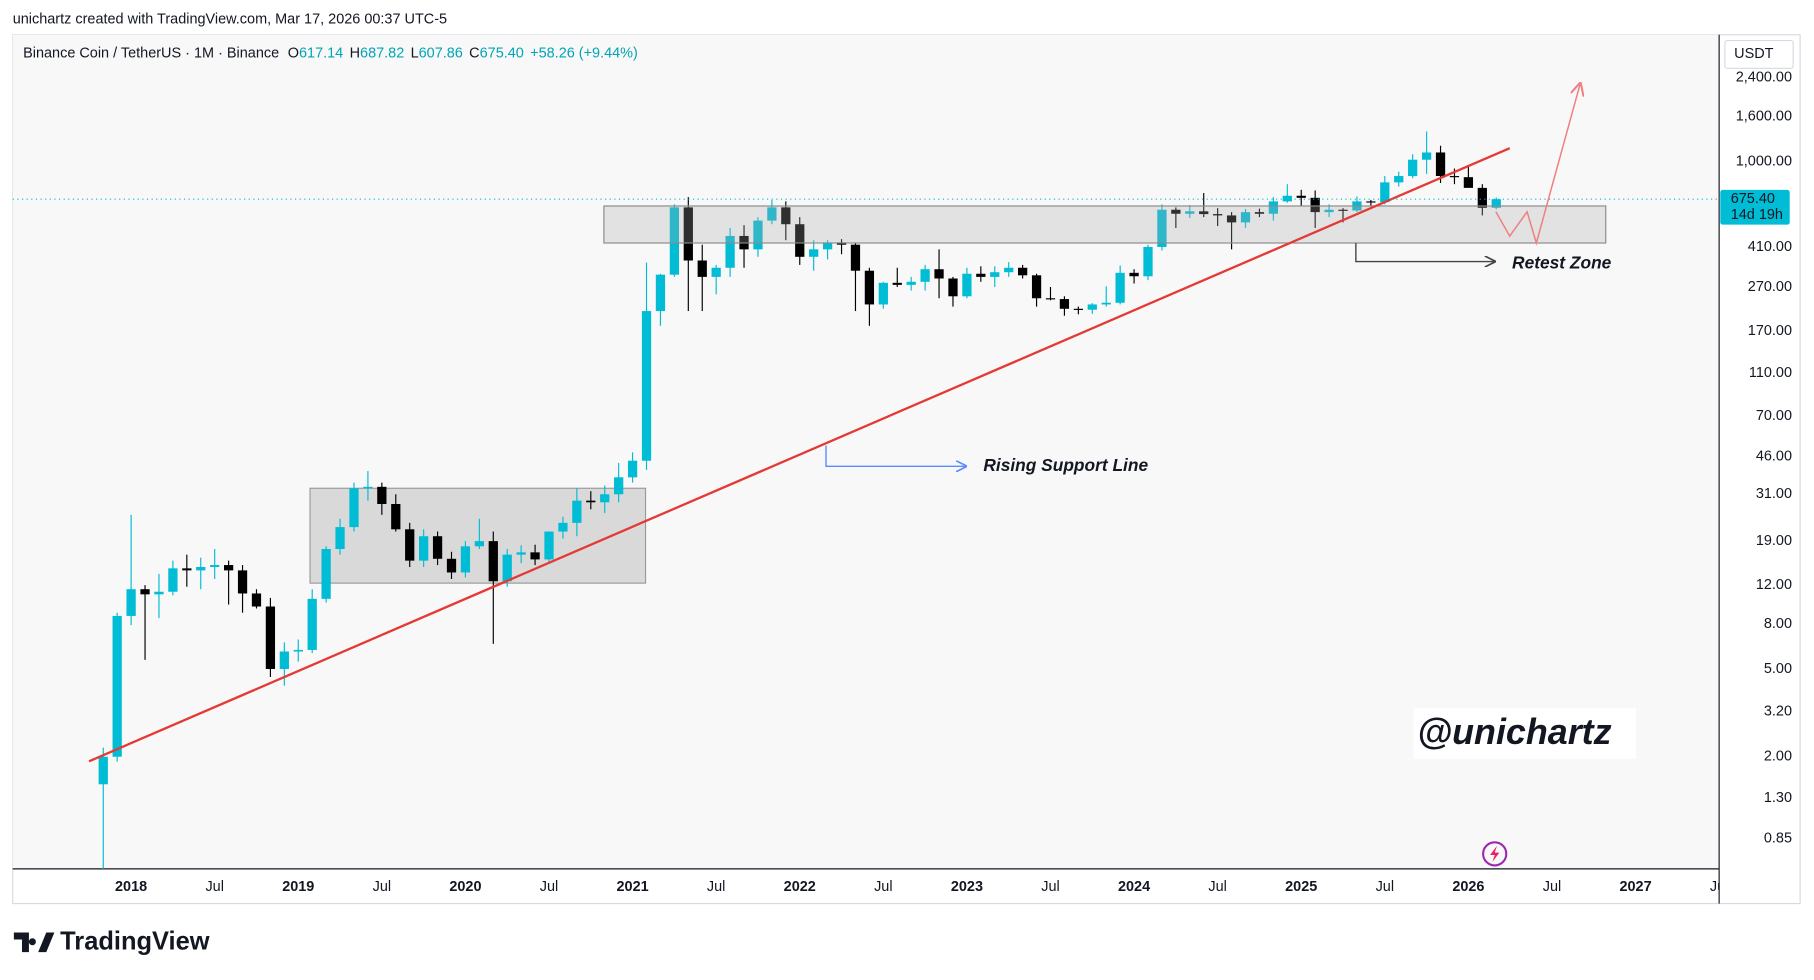  What do you see at coordinates (1468, 887) in the screenshot?
I see `x-tick-label: 2026` at bounding box center [1468, 887].